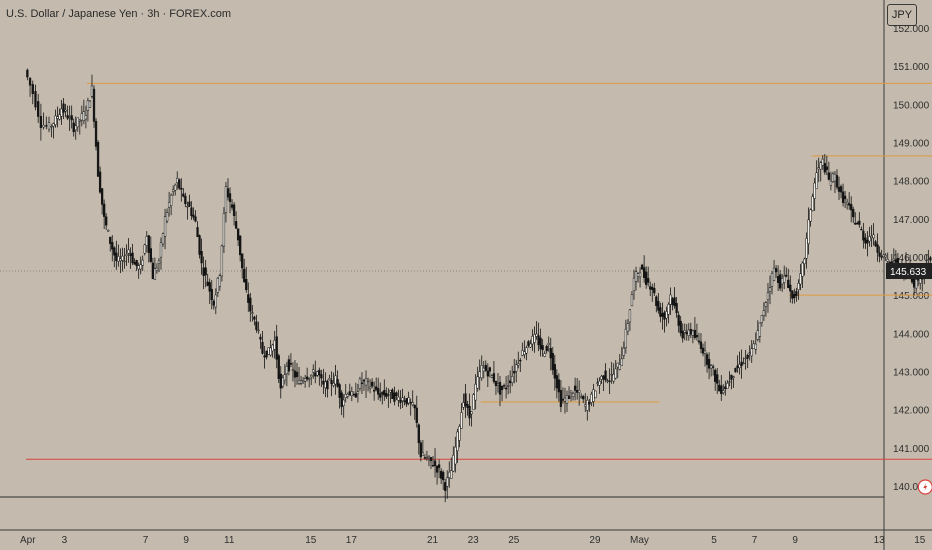  I want to click on x-tick-label: 25, so click(514, 540).